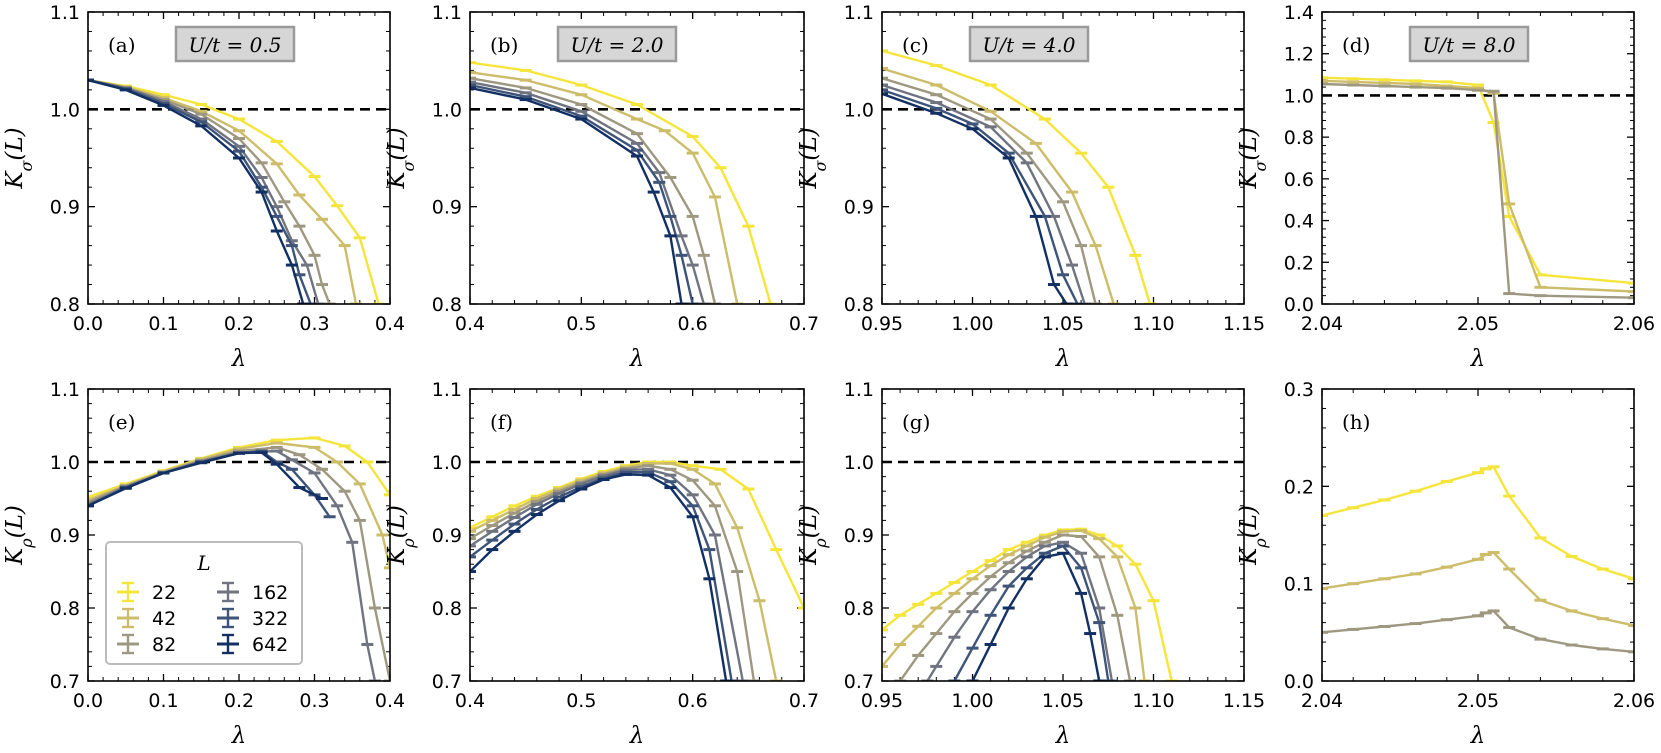  I want to click on y-tick-label: 0.0, so click(1299, 305).